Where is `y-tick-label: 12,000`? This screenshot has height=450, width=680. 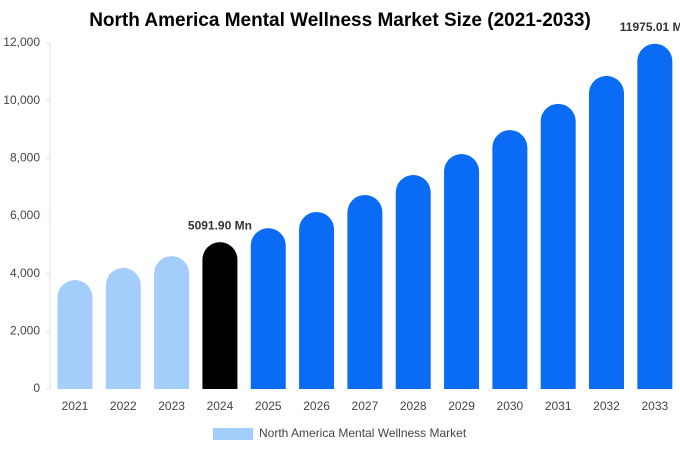
y-tick-label: 12,000 is located at coordinates (21, 42).